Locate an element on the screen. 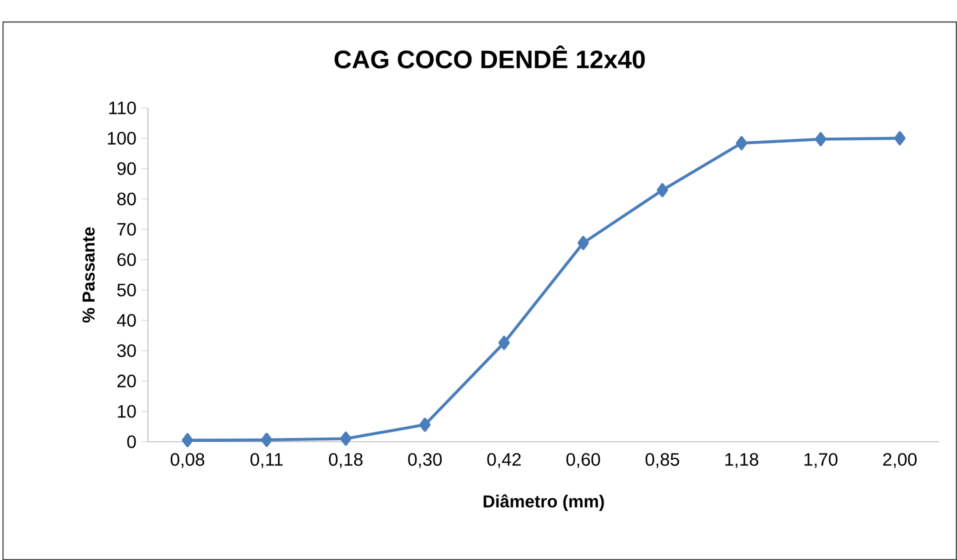  y-axis-title: % Passante is located at coordinates (88, 274).